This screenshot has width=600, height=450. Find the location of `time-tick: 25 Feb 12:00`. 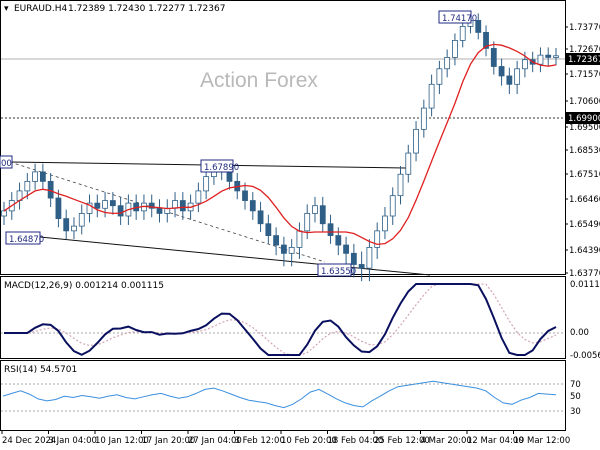

time-tick: 25 Feb 12:00 is located at coordinates (402, 441).